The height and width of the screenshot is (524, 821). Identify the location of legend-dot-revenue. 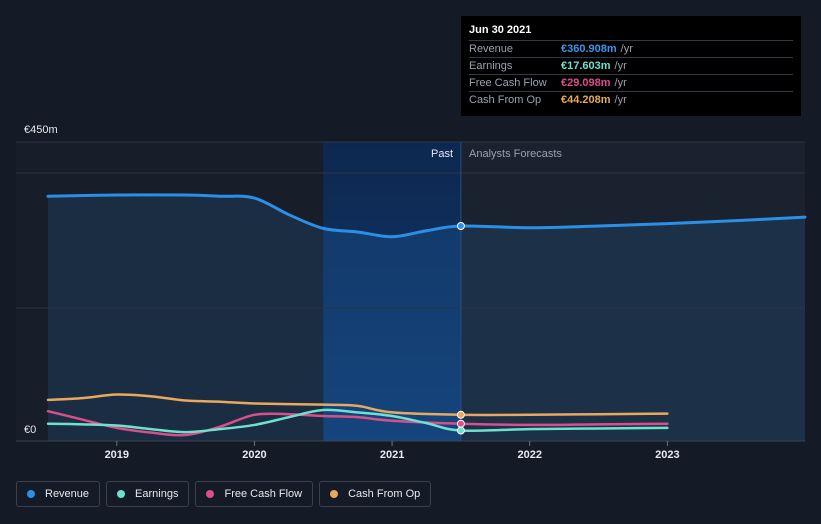
(31, 494).